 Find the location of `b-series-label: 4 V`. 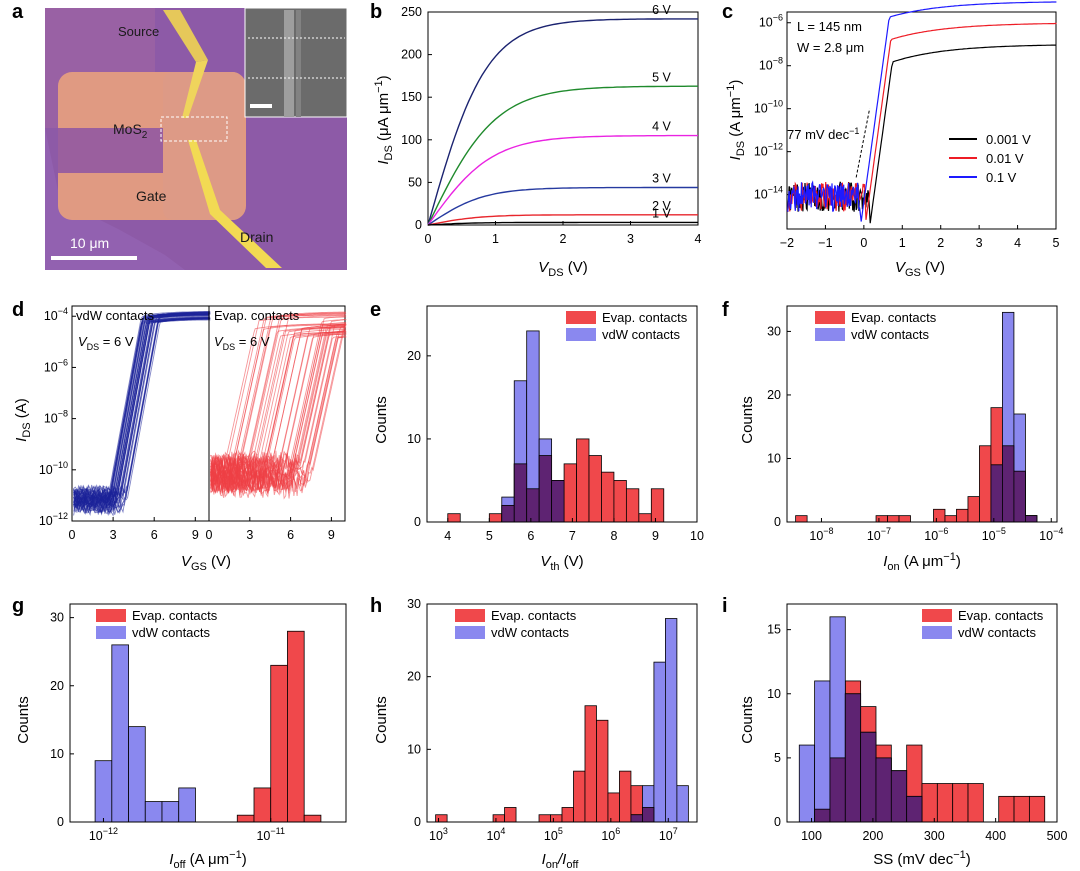

b-series-label: 4 V is located at coordinates (661, 127).